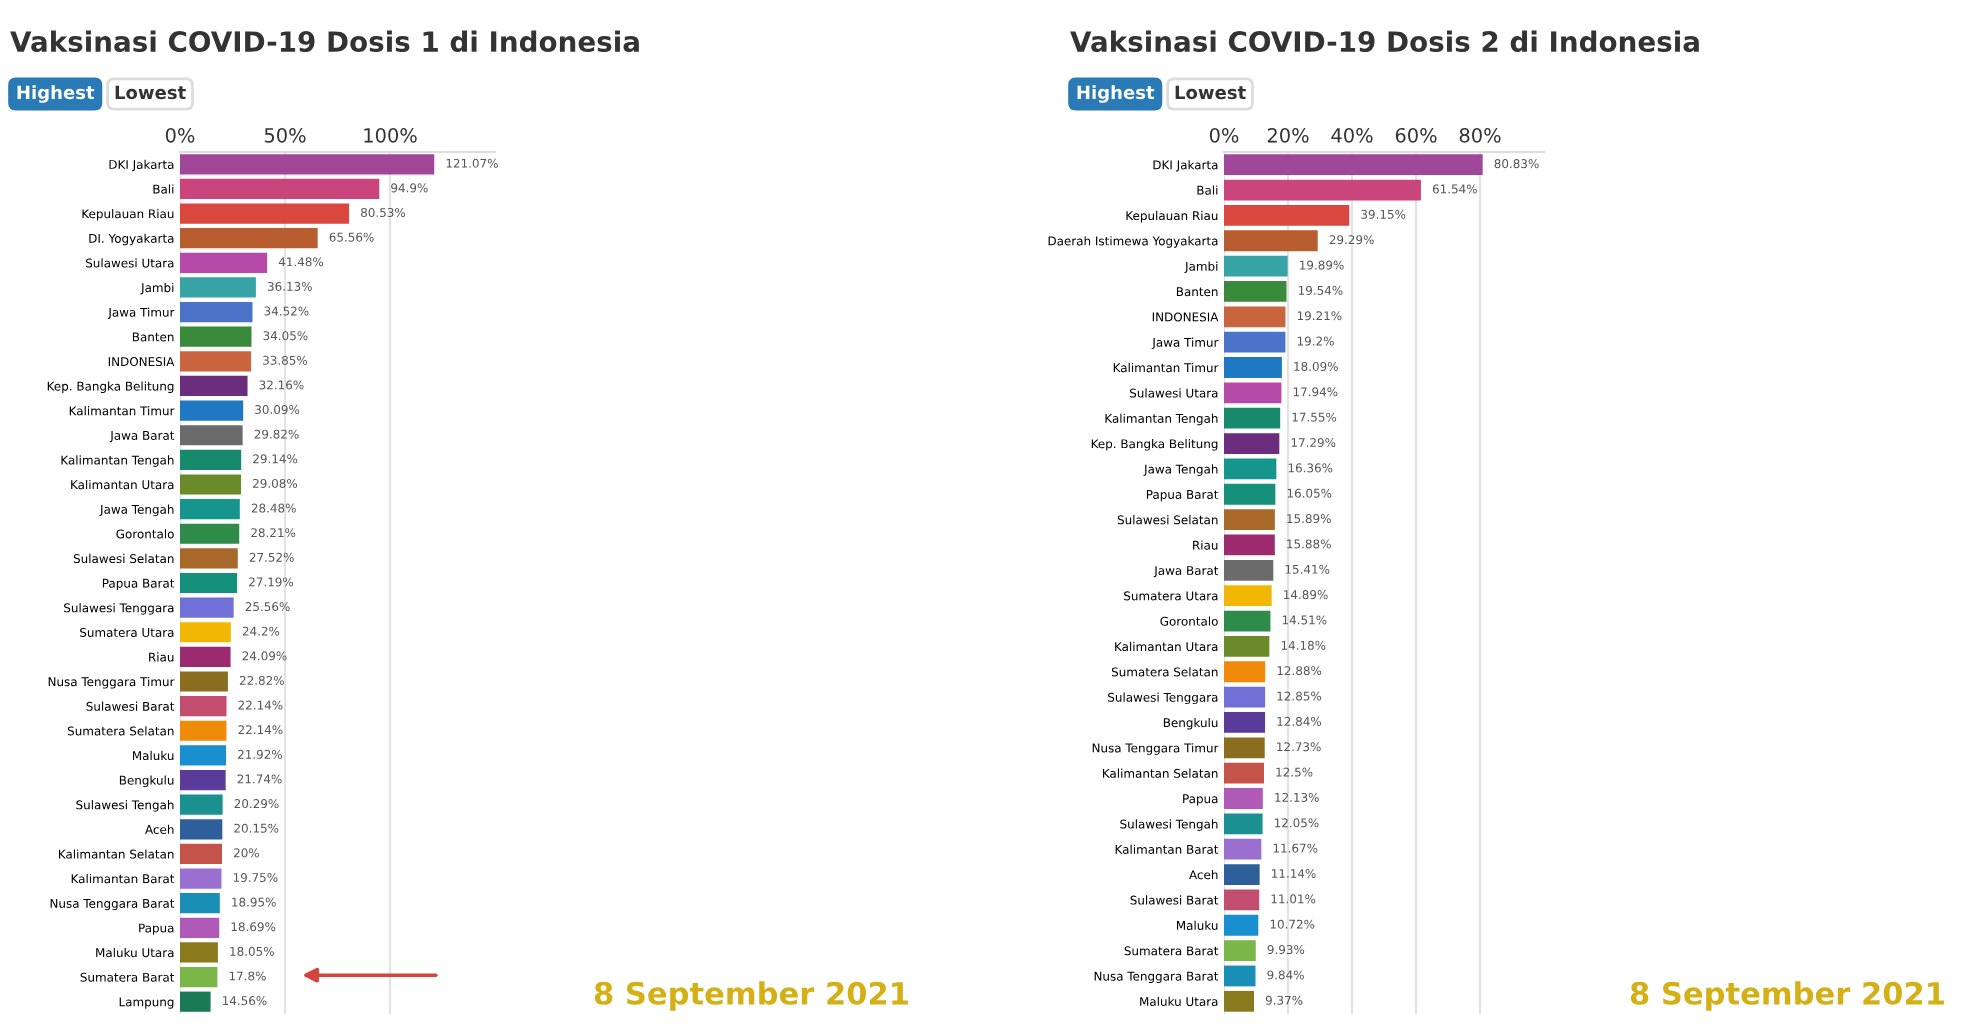 This screenshot has height=1026, width=1962. What do you see at coordinates (1416, 135) in the screenshot?
I see `x-tick-label: 60%` at bounding box center [1416, 135].